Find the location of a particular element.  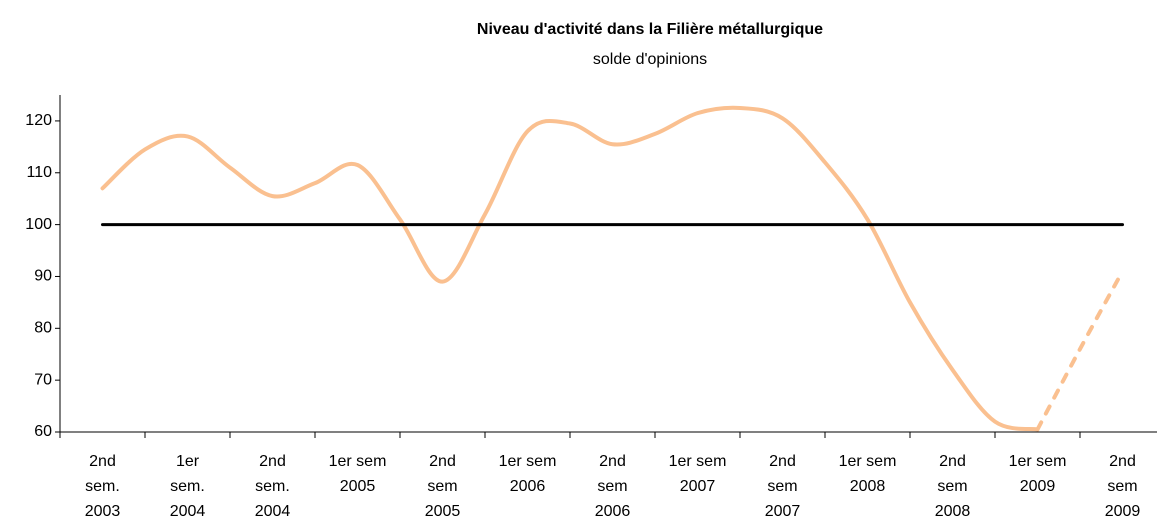

x-tick-label: 2nd sem. 2004 is located at coordinates (272, 486).